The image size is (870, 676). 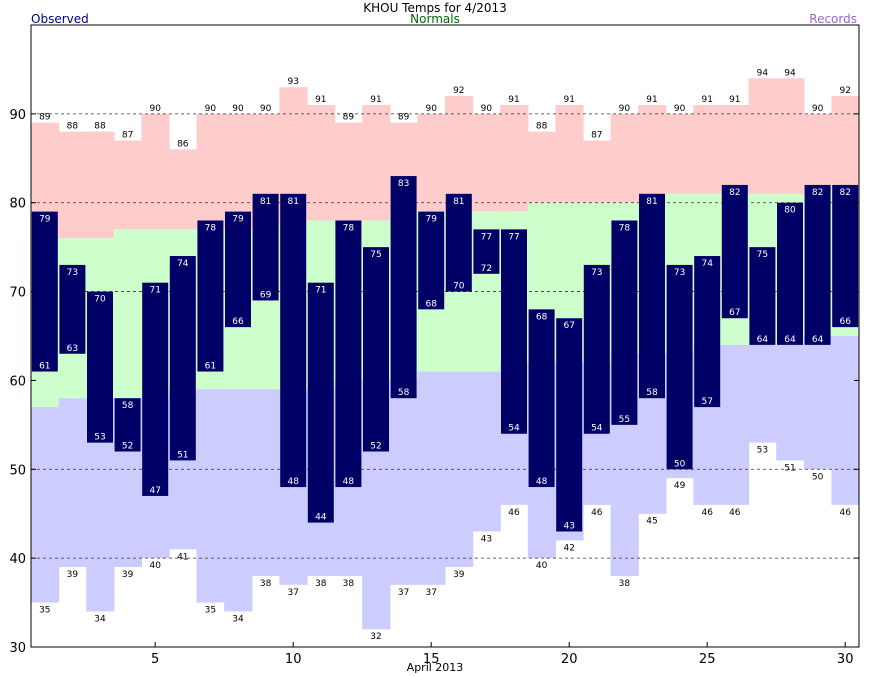 I want to click on record-low-label: 49, so click(x=680, y=486).